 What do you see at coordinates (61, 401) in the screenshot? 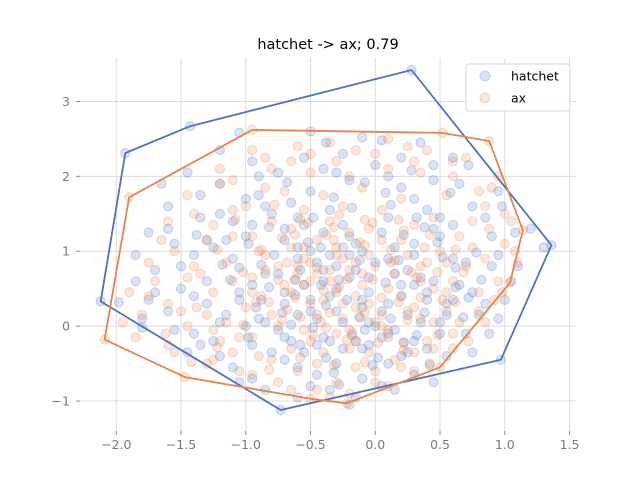
I see `y-tick-label: −1` at bounding box center [61, 401].